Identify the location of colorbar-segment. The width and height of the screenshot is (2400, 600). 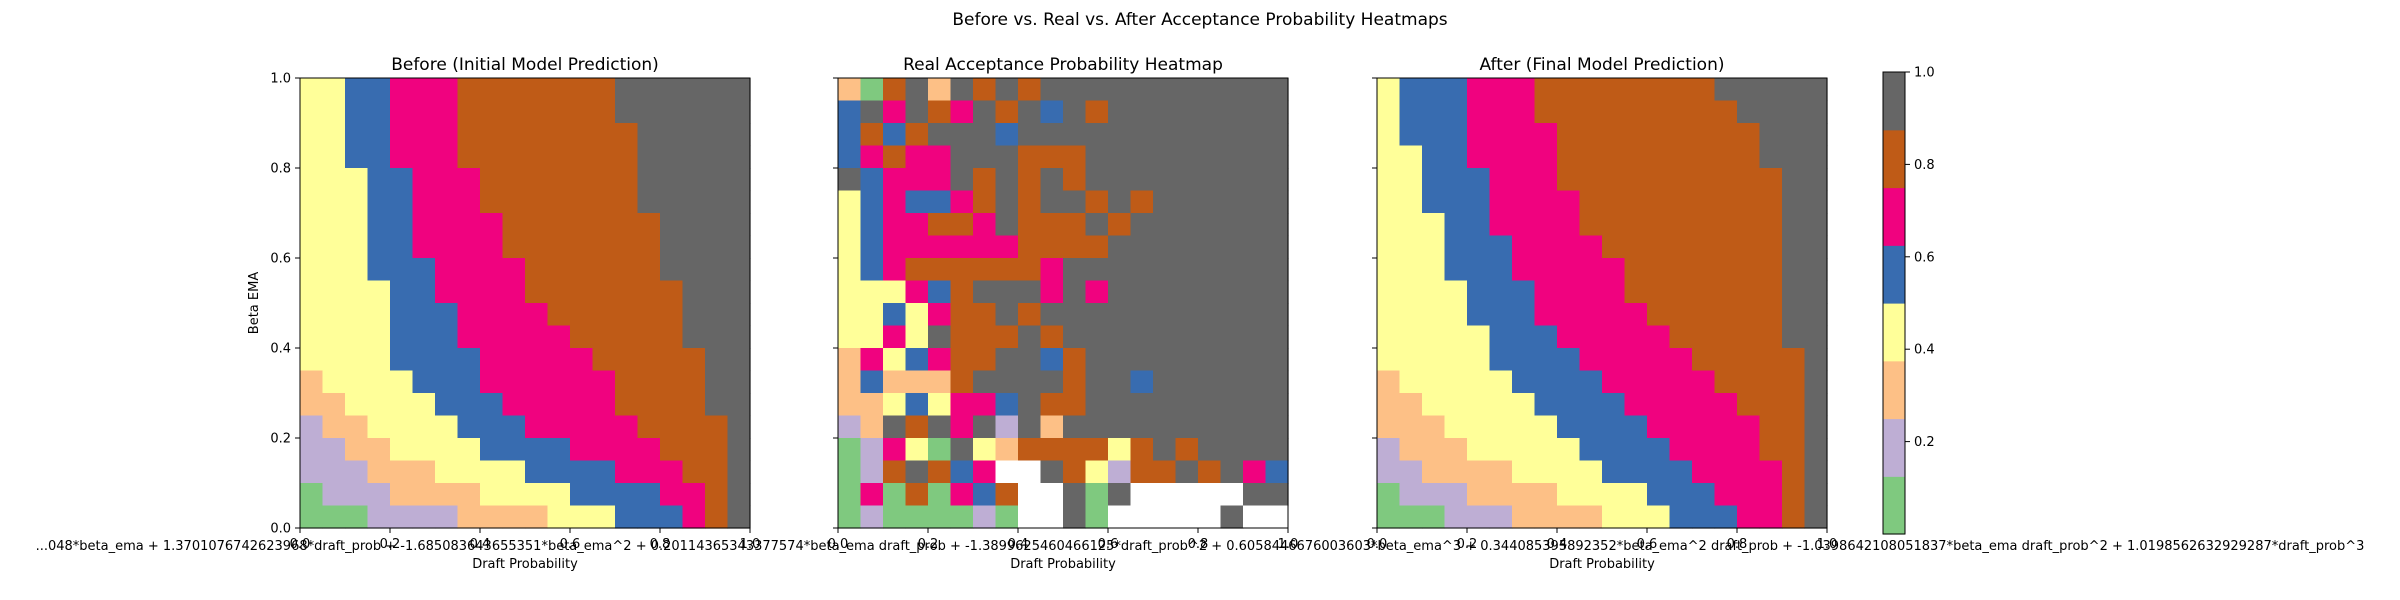
(1894, 274).